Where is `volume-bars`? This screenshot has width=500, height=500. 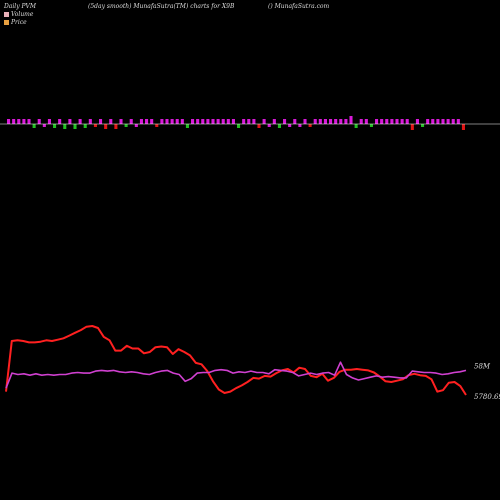
volume-bars is located at coordinates (236, 123).